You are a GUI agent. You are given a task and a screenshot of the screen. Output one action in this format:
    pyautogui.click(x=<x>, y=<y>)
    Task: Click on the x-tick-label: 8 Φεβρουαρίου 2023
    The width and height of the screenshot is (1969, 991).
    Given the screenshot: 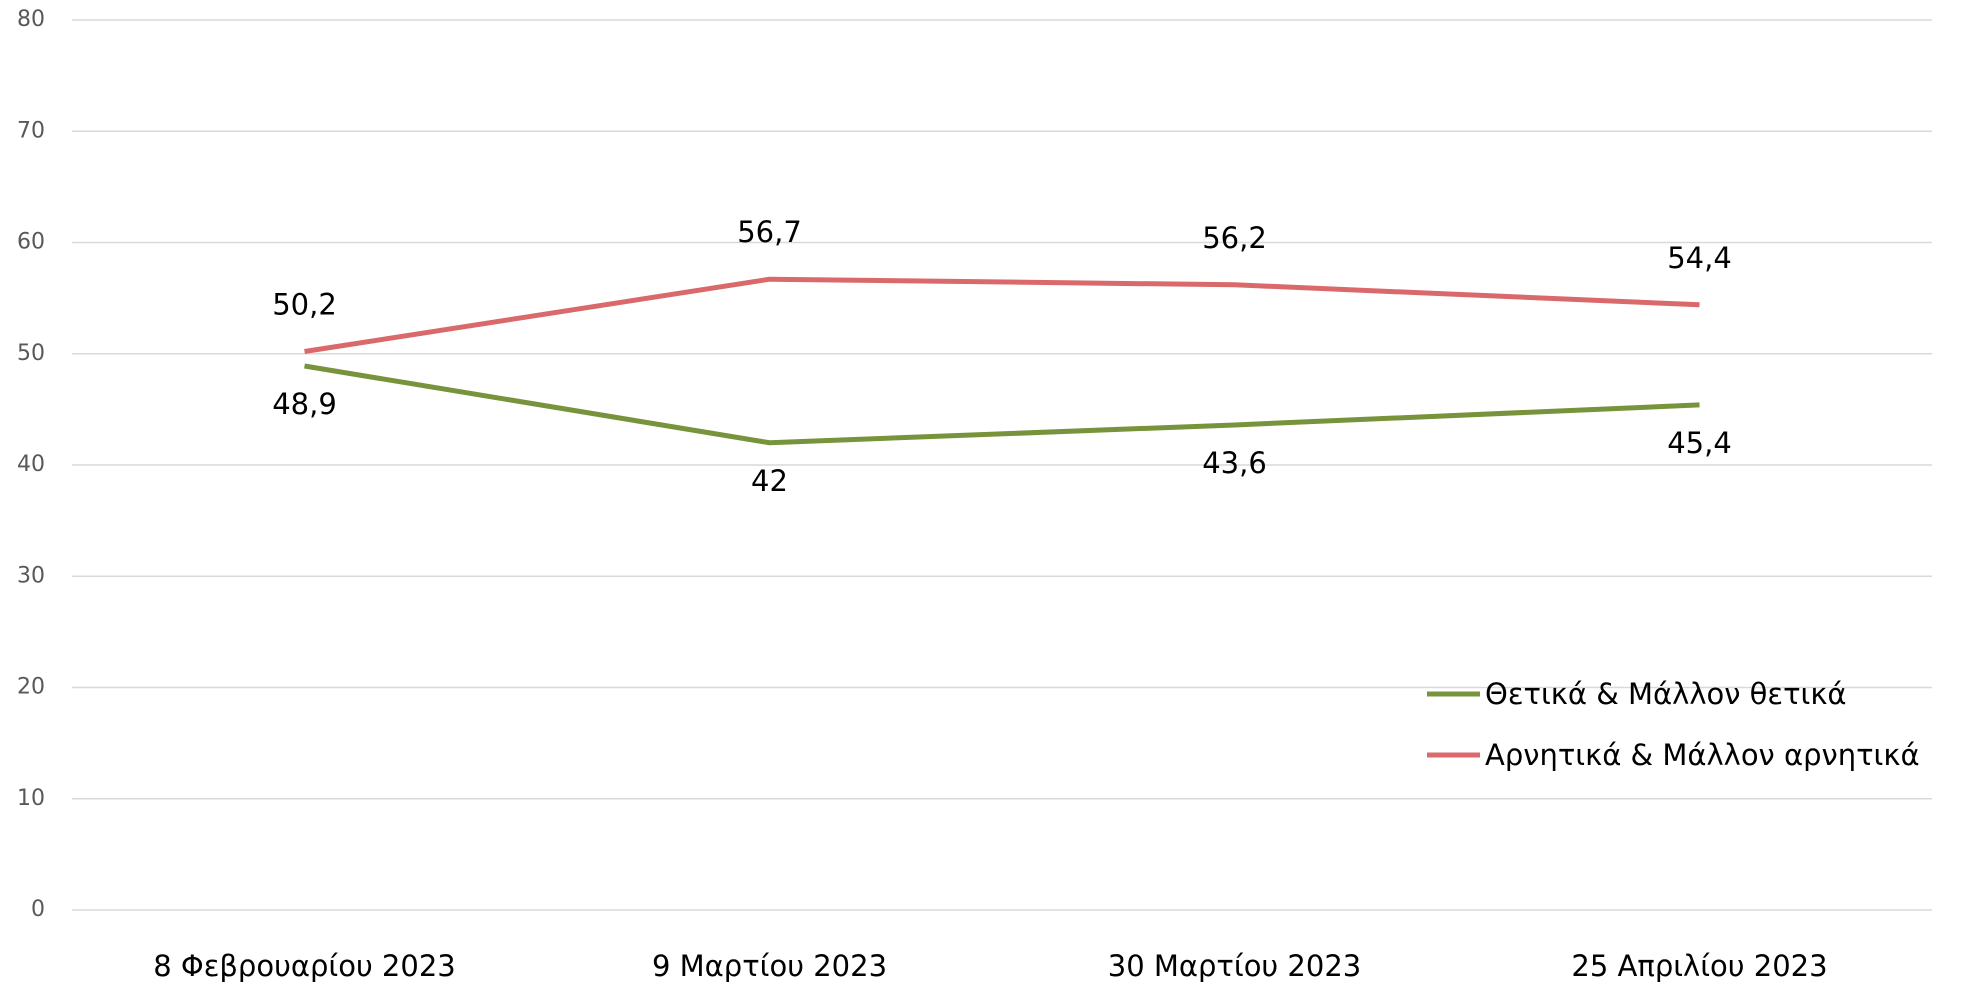 What is the action you would take?
    pyautogui.click(x=304, y=966)
    